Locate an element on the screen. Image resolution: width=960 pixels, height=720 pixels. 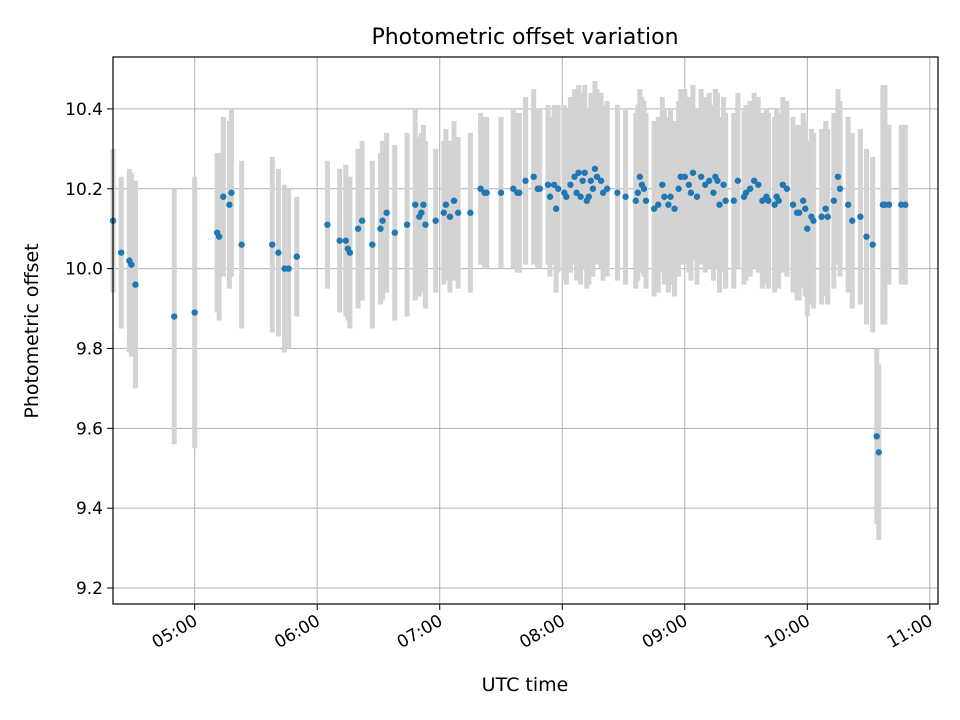
y-tick-label: 9.4 is located at coordinates (89, 509).